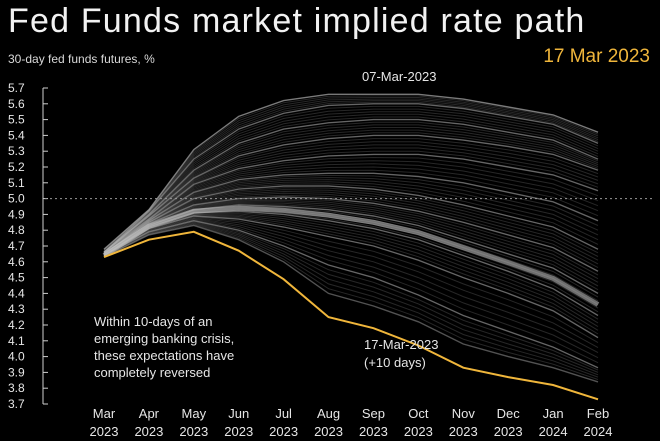 This screenshot has width=660, height=441. I want to click on y-tick-label: 5.2, so click(16, 167).